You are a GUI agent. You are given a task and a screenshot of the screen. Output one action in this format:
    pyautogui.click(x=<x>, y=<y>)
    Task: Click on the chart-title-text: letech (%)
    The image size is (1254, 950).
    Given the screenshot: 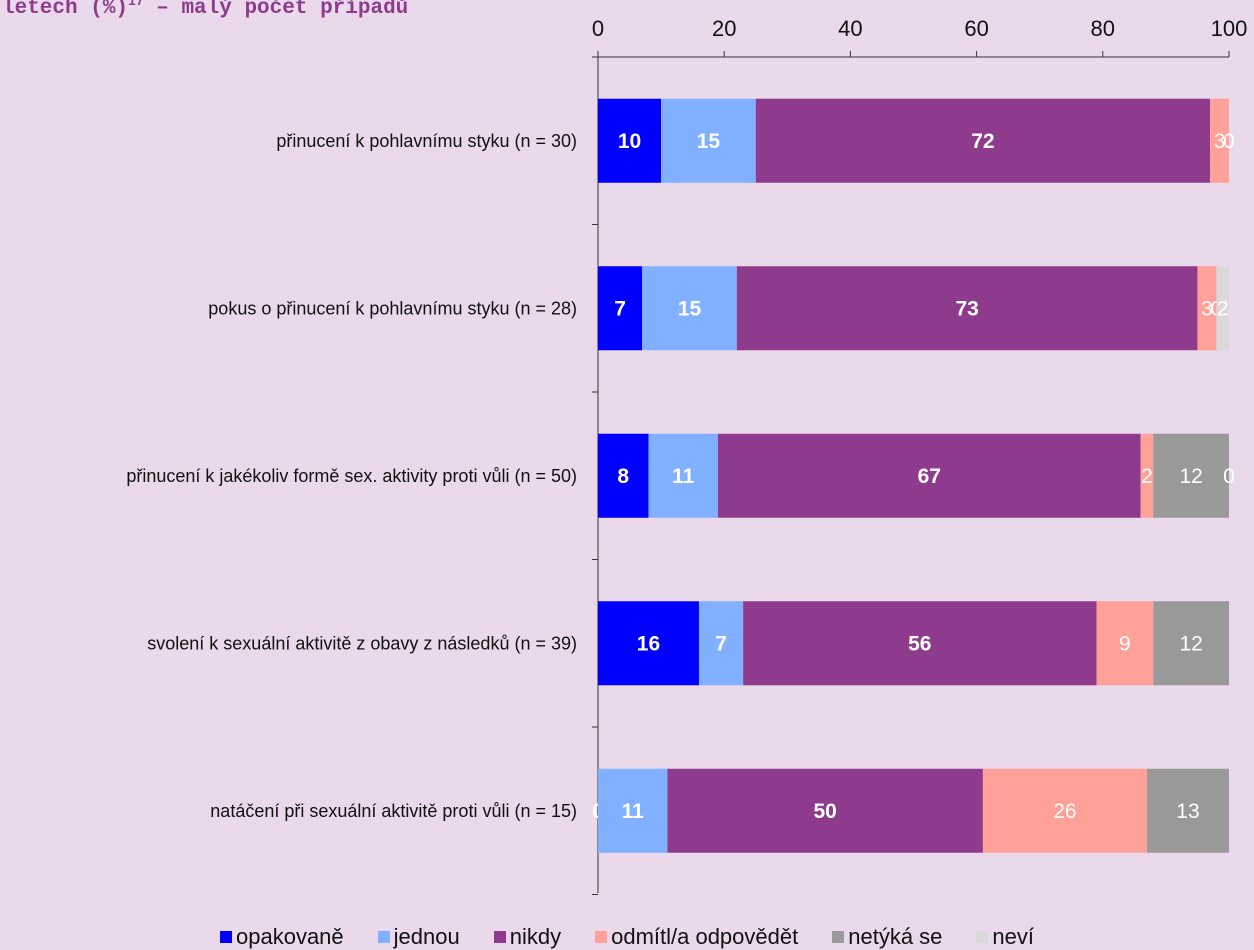 What is the action you would take?
    pyautogui.click(x=65, y=10)
    